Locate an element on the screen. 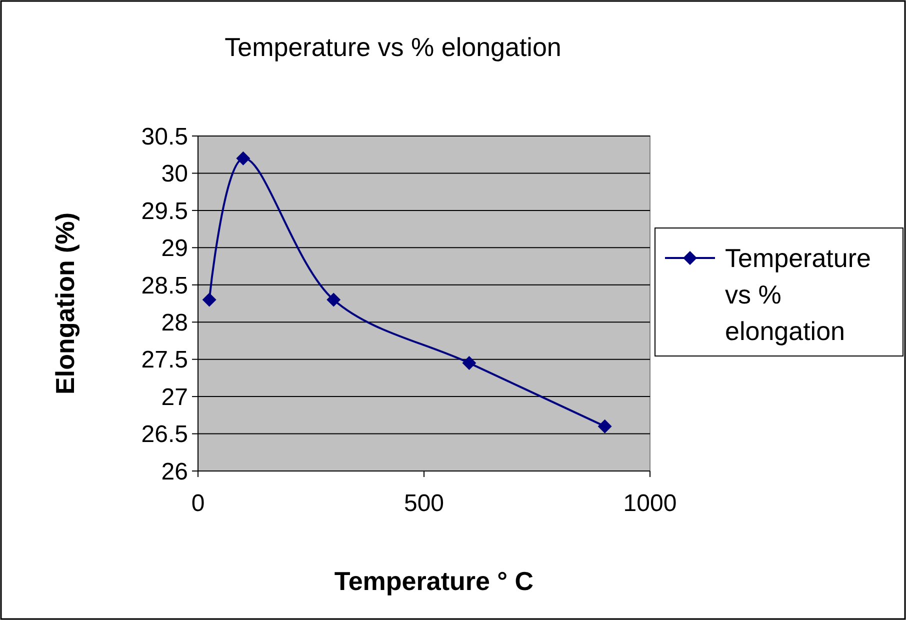 Image resolution: width=906 pixels, height=620 pixels. y-tick-label: 29.5 is located at coordinates (164, 211).